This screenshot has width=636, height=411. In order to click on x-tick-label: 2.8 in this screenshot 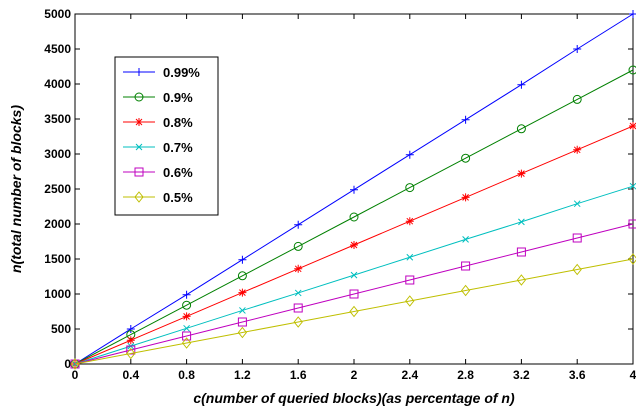, I will do `click(465, 375)`.